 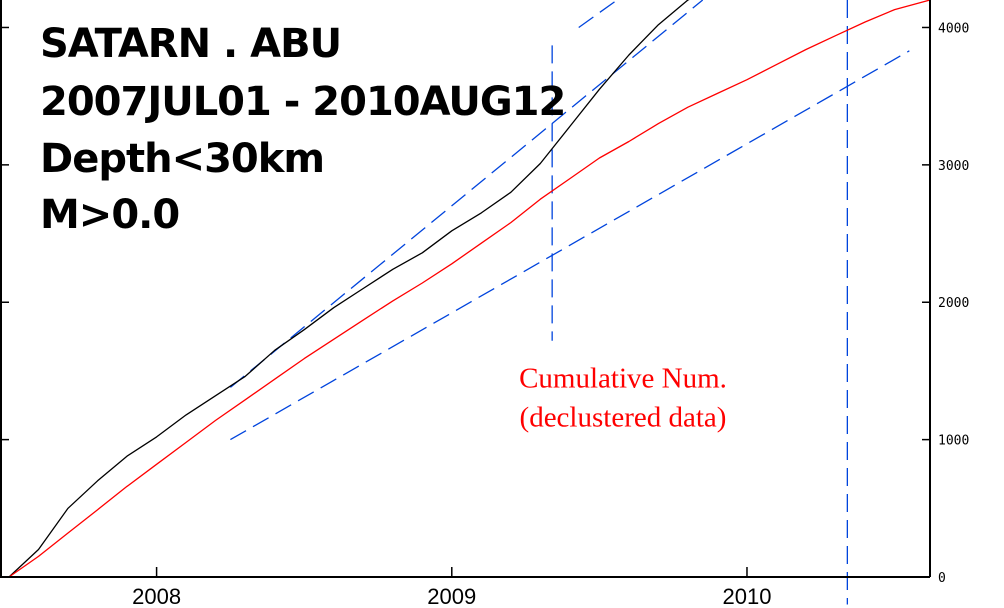 What do you see at coordinates (953, 303) in the screenshot?
I see `y-tick-label: 2000` at bounding box center [953, 303].